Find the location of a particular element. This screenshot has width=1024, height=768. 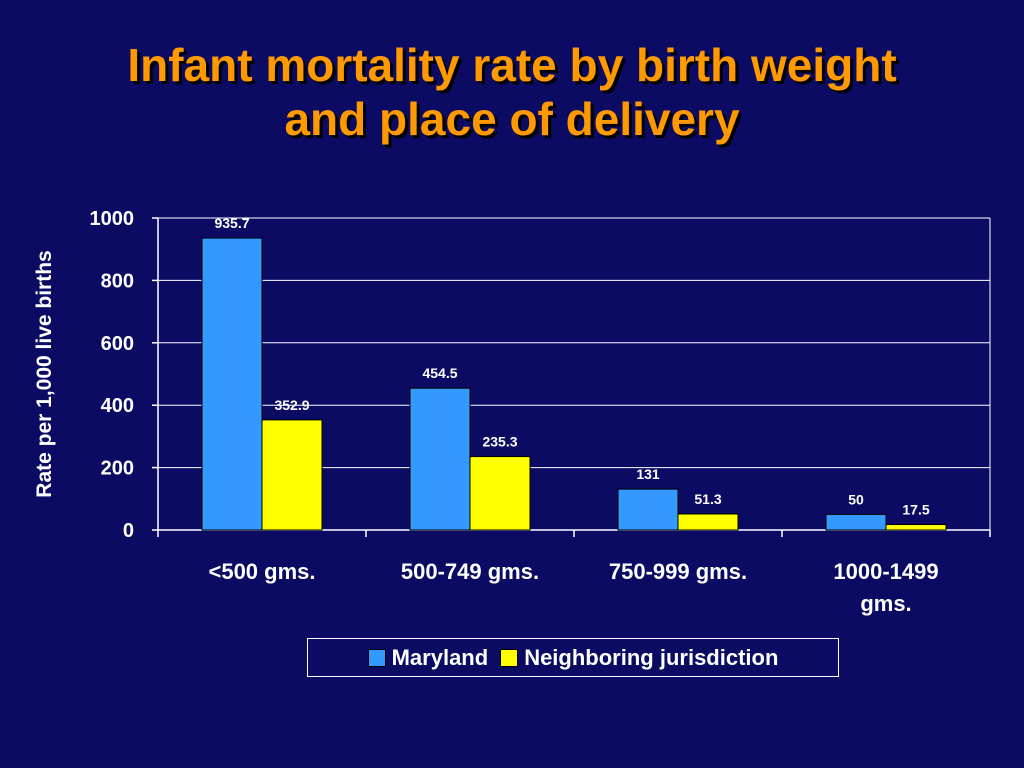

title-line-1: Infant mortality rate by birth weight is located at coordinates (512, 65).